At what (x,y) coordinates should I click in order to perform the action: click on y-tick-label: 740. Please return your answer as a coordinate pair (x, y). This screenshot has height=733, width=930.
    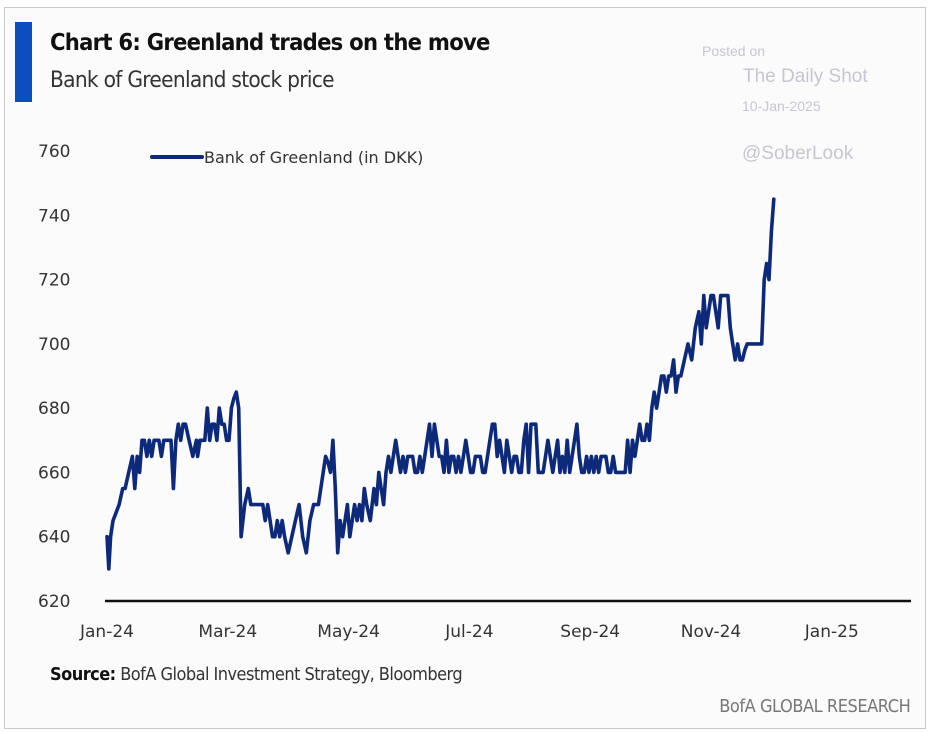
    Looking at the image, I should click on (54, 216).